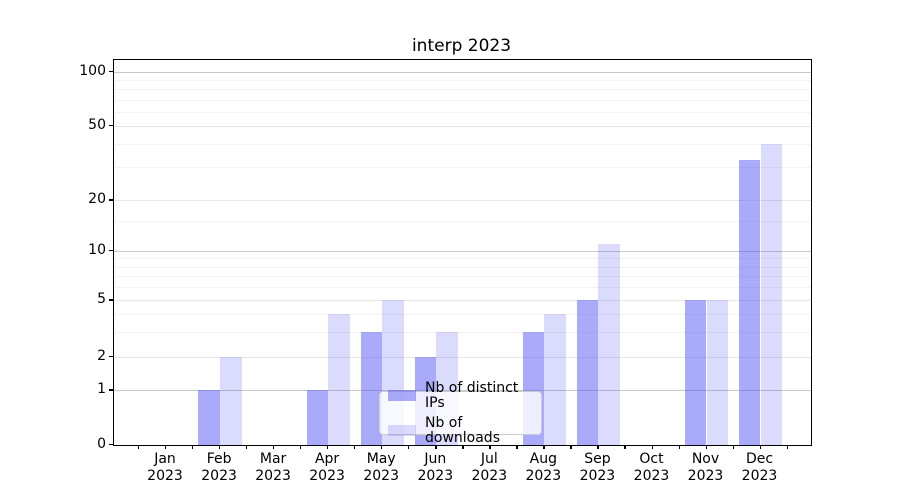  What do you see at coordinates (555, 379) in the screenshot?
I see `bar-aug-downloads` at bounding box center [555, 379].